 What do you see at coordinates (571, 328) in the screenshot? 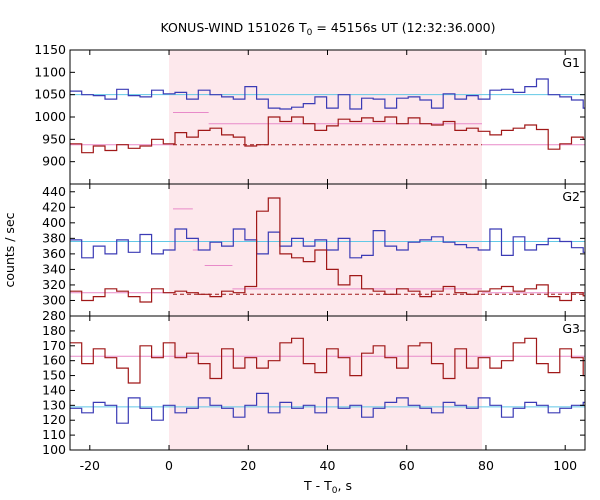
I see `panel-label: G3` at bounding box center [571, 328].